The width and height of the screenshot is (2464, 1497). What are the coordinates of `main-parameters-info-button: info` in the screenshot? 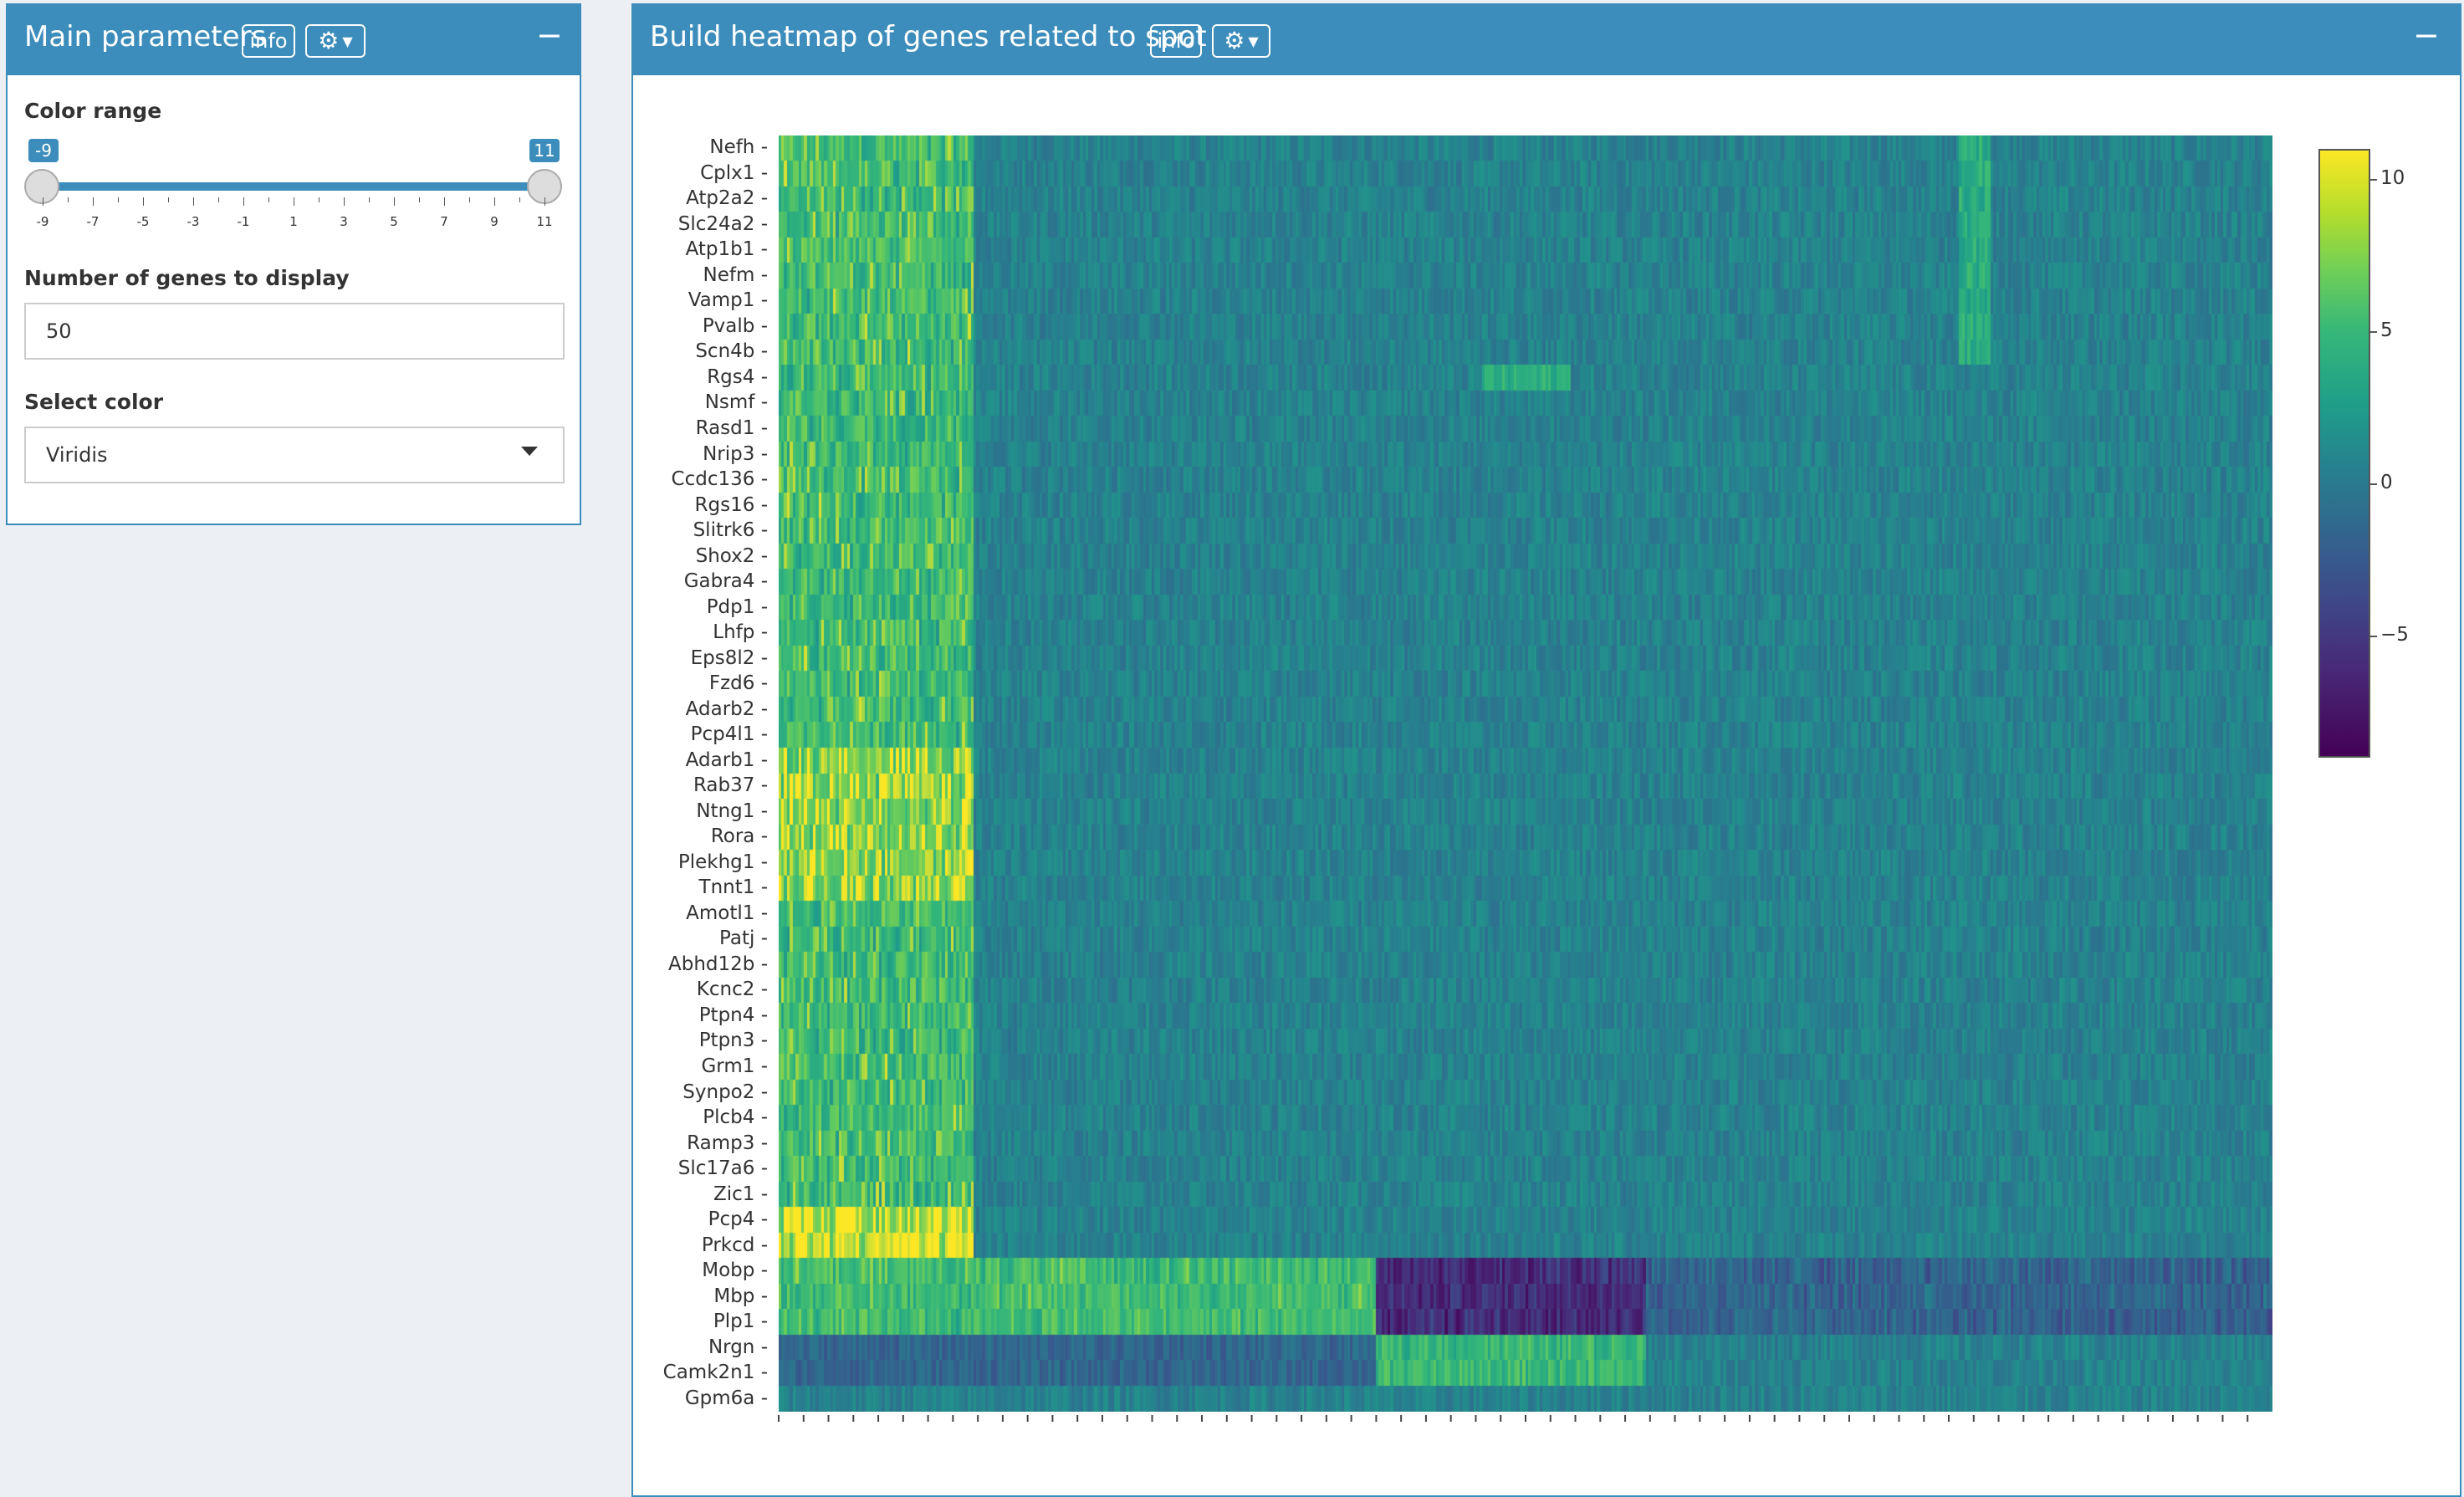 It's located at (268, 41).